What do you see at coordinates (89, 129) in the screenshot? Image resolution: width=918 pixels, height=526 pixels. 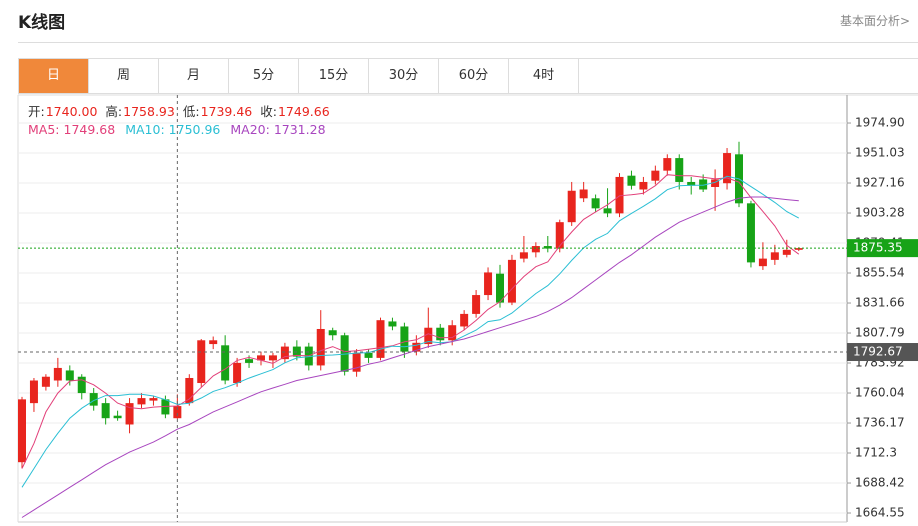 I see `ma-value: 1749.68` at bounding box center [89, 129].